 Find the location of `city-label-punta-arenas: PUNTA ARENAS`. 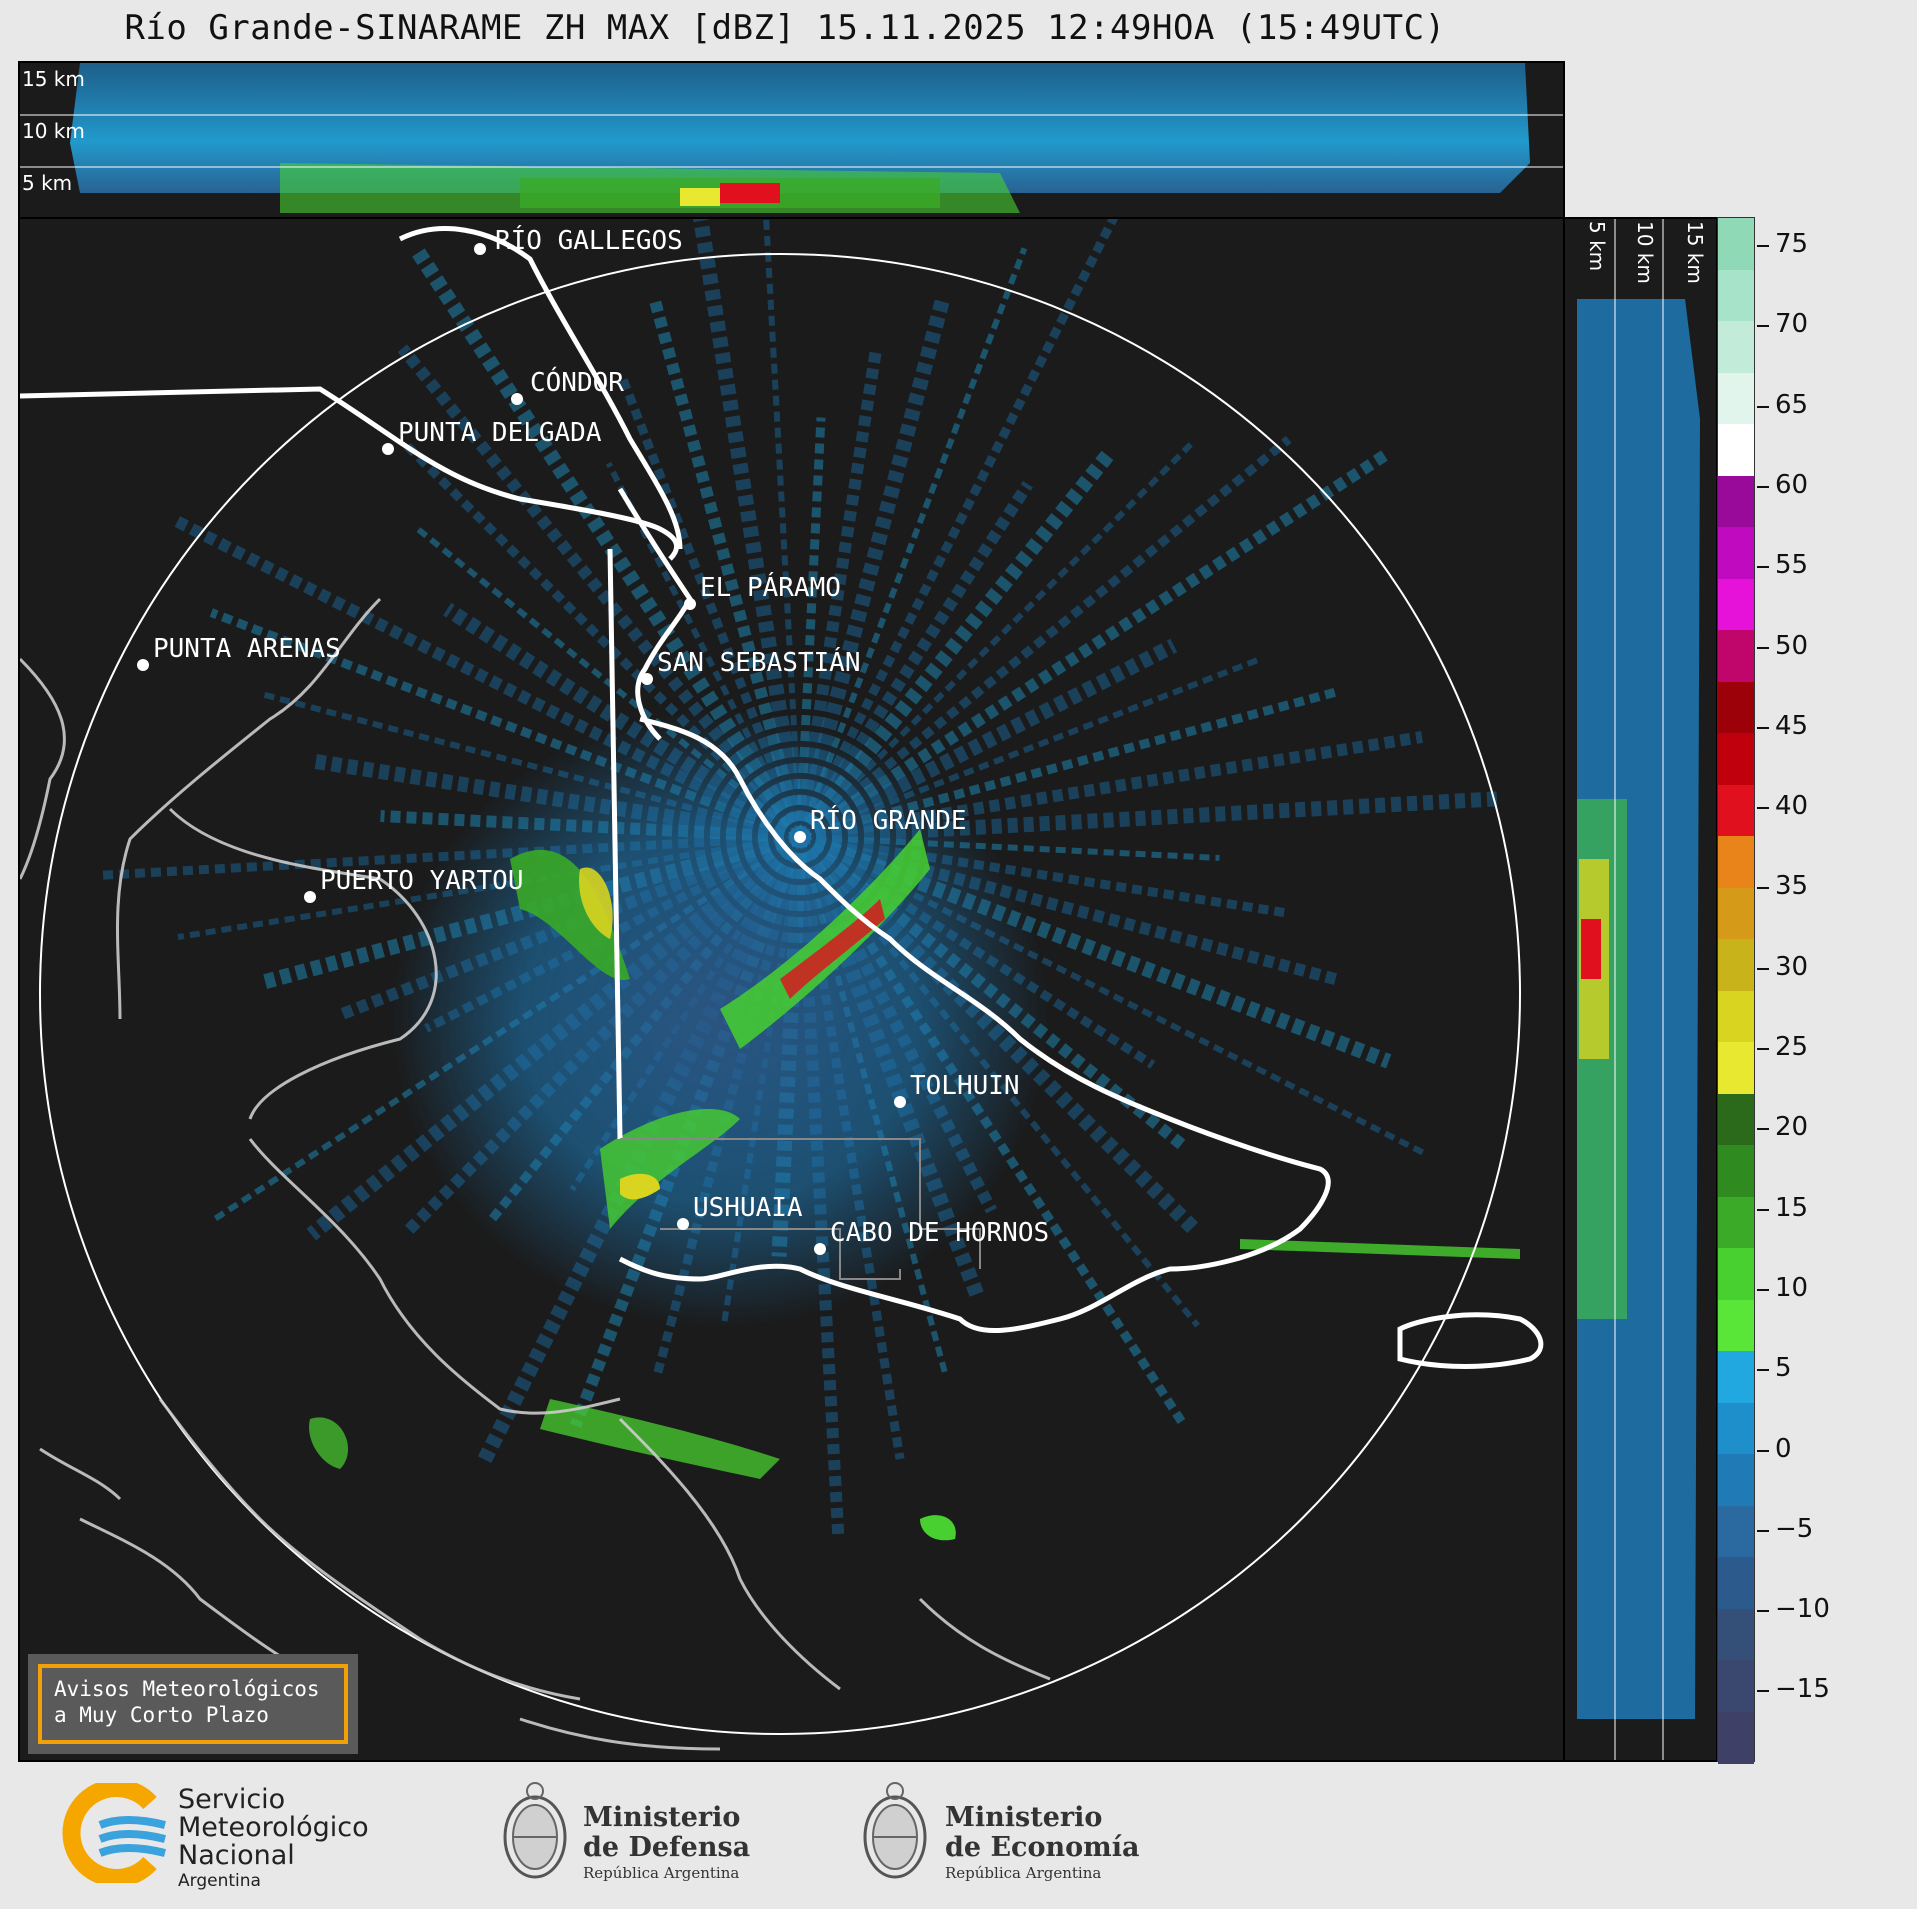

city-label-punta-arenas: PUNTA ARENAS is located at coordinates (247, 649).